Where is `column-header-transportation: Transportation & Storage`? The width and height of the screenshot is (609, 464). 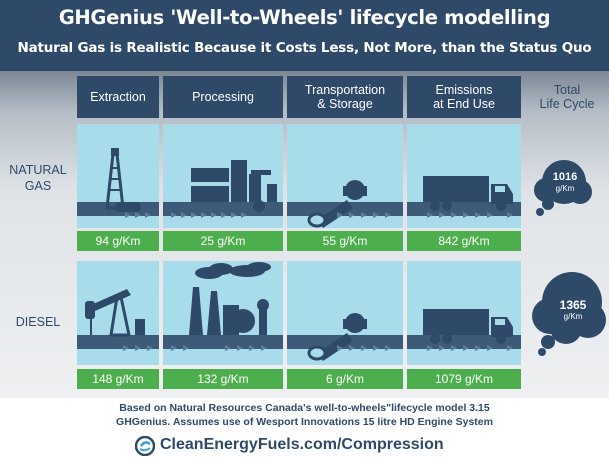
column-header-transportation: Transportation & Storage is located at coordinates (345, 97).